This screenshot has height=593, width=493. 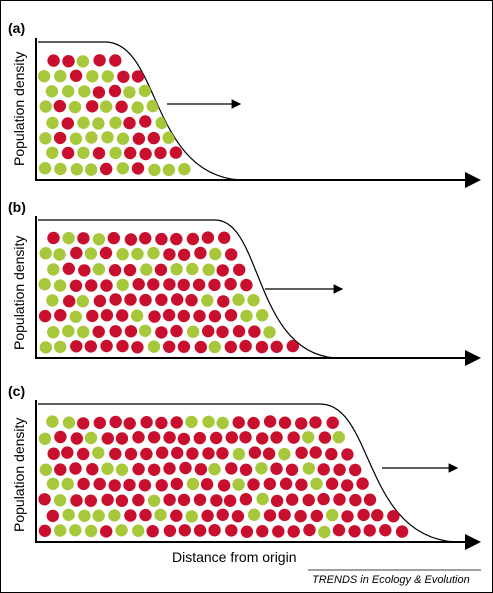 What do you see at coordinates (19, 109) in the screenshot?
I see `panel-a-y-axis-label: Population density` at bounding box center [19, 109].